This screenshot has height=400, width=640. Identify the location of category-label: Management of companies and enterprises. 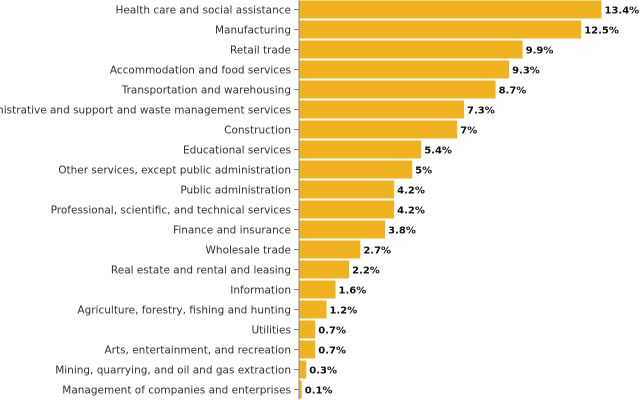
(176, 390).